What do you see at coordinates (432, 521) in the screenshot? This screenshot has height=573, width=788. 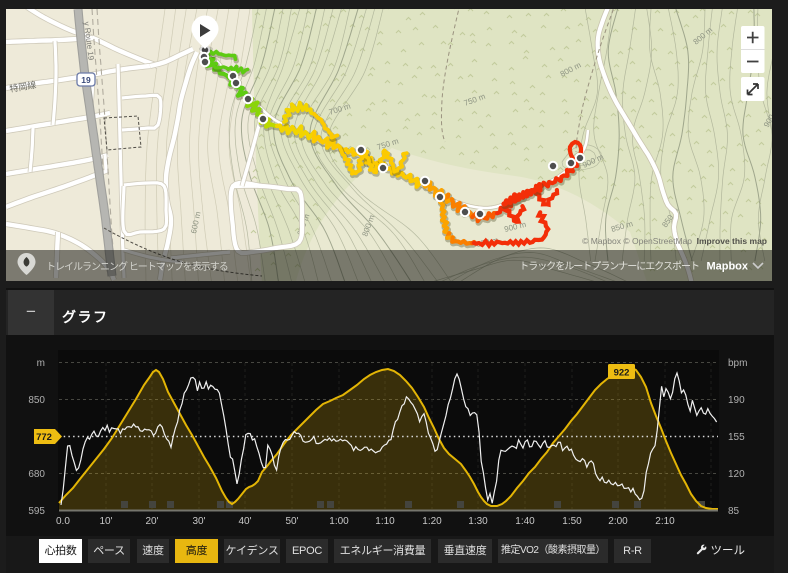 I see `svg-text: 1:20` at bounding box center [432, 521].